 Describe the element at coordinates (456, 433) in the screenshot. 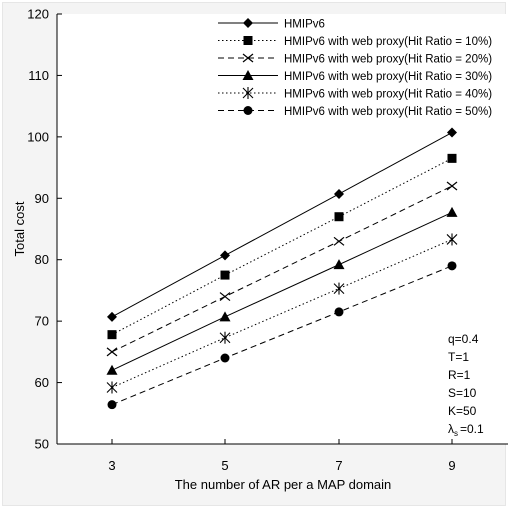

I see `lambda-subscript: s` at that location.